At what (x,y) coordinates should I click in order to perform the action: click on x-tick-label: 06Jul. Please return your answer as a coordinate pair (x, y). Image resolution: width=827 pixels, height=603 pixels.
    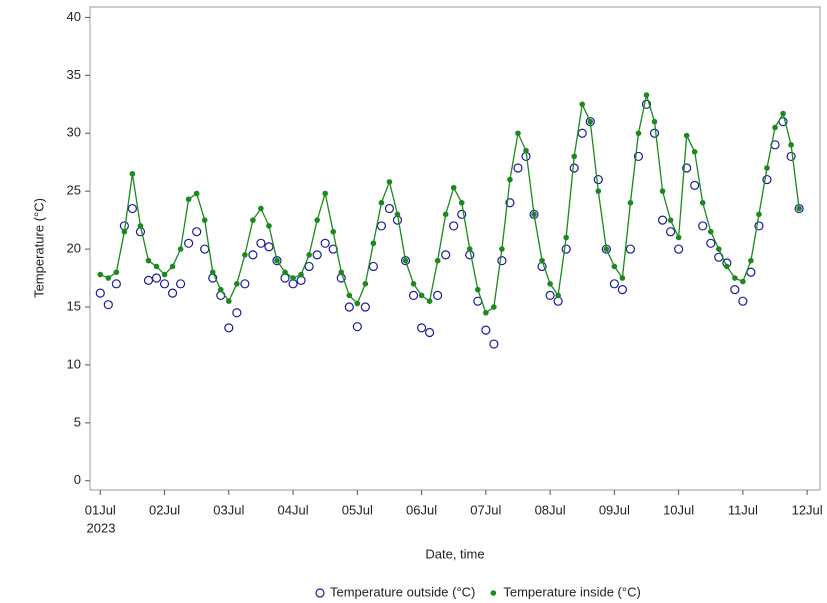
    Looking at the image, I should click on (421, 509).